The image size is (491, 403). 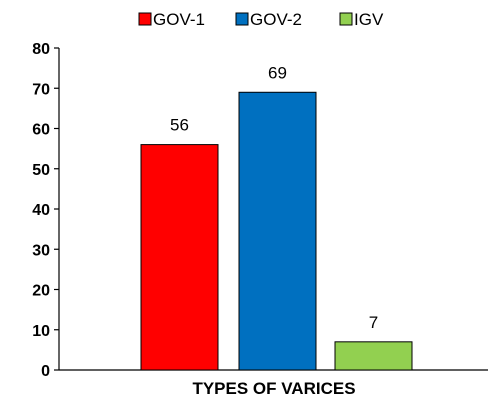 What do you see at coordinates (276, 19) in the screenshot?
I see `legend-label-gov-2: GOV-2` at bounding box center [276, 19].